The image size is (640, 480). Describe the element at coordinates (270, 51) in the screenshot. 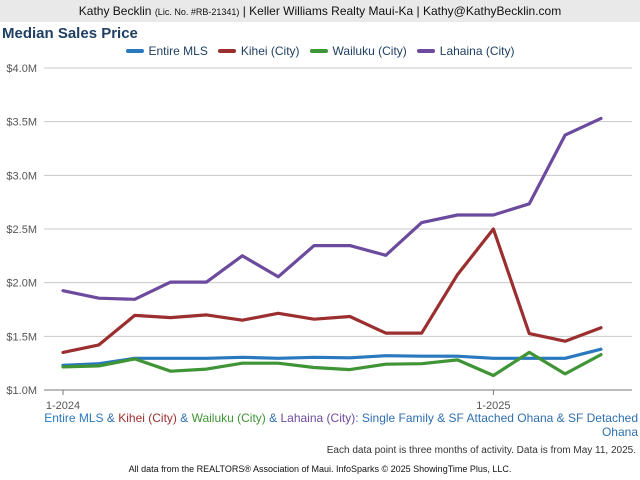

I see `legend-label: Kihei (City)` at that location.